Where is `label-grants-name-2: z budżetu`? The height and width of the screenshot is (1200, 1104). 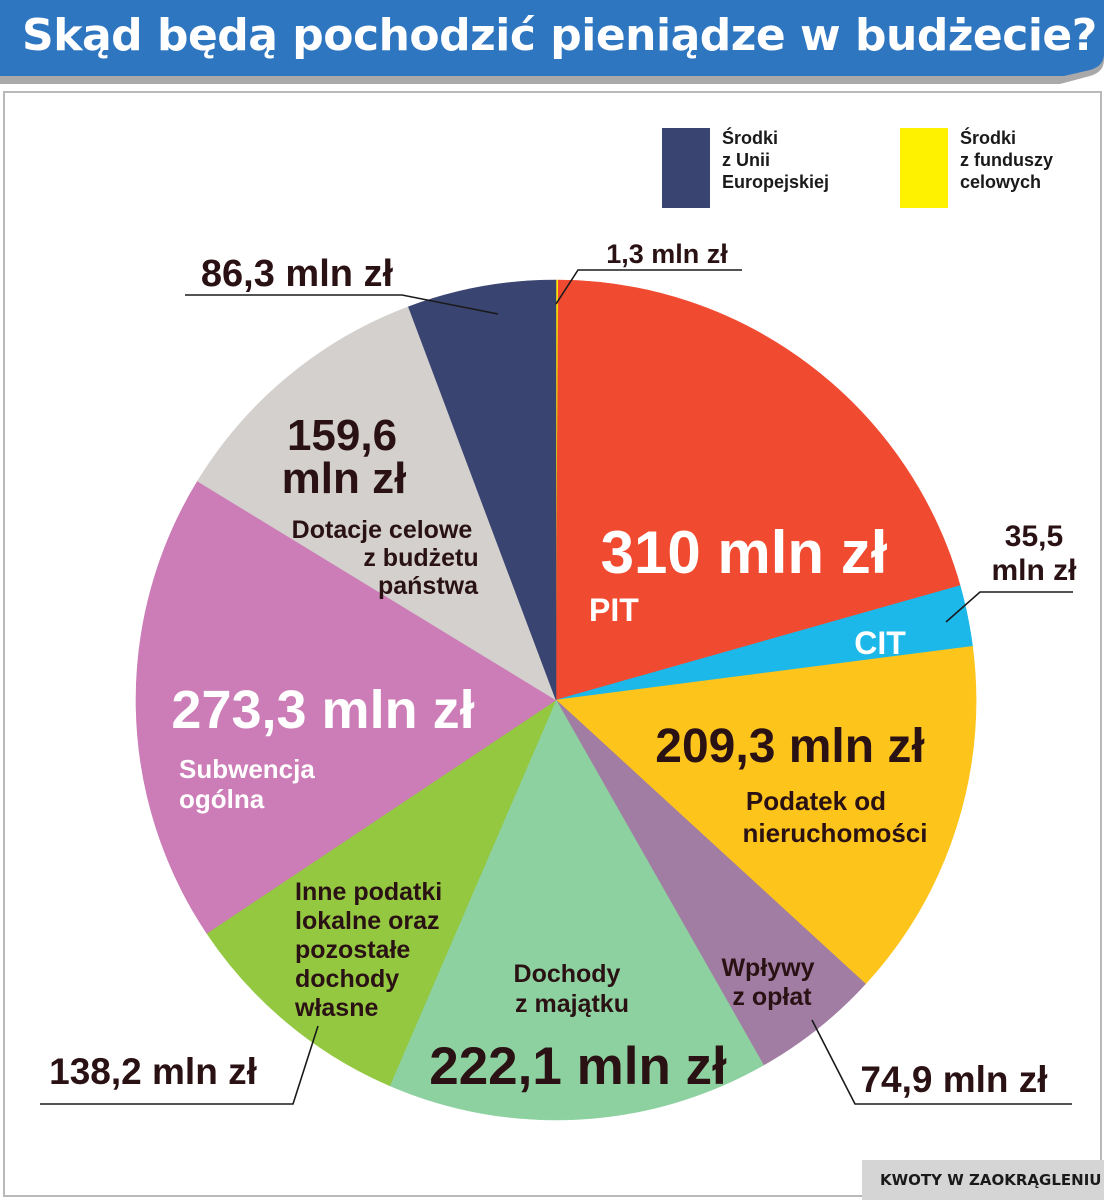 label-grants-name-2: z budżetu is located at coordinates (420, 558).